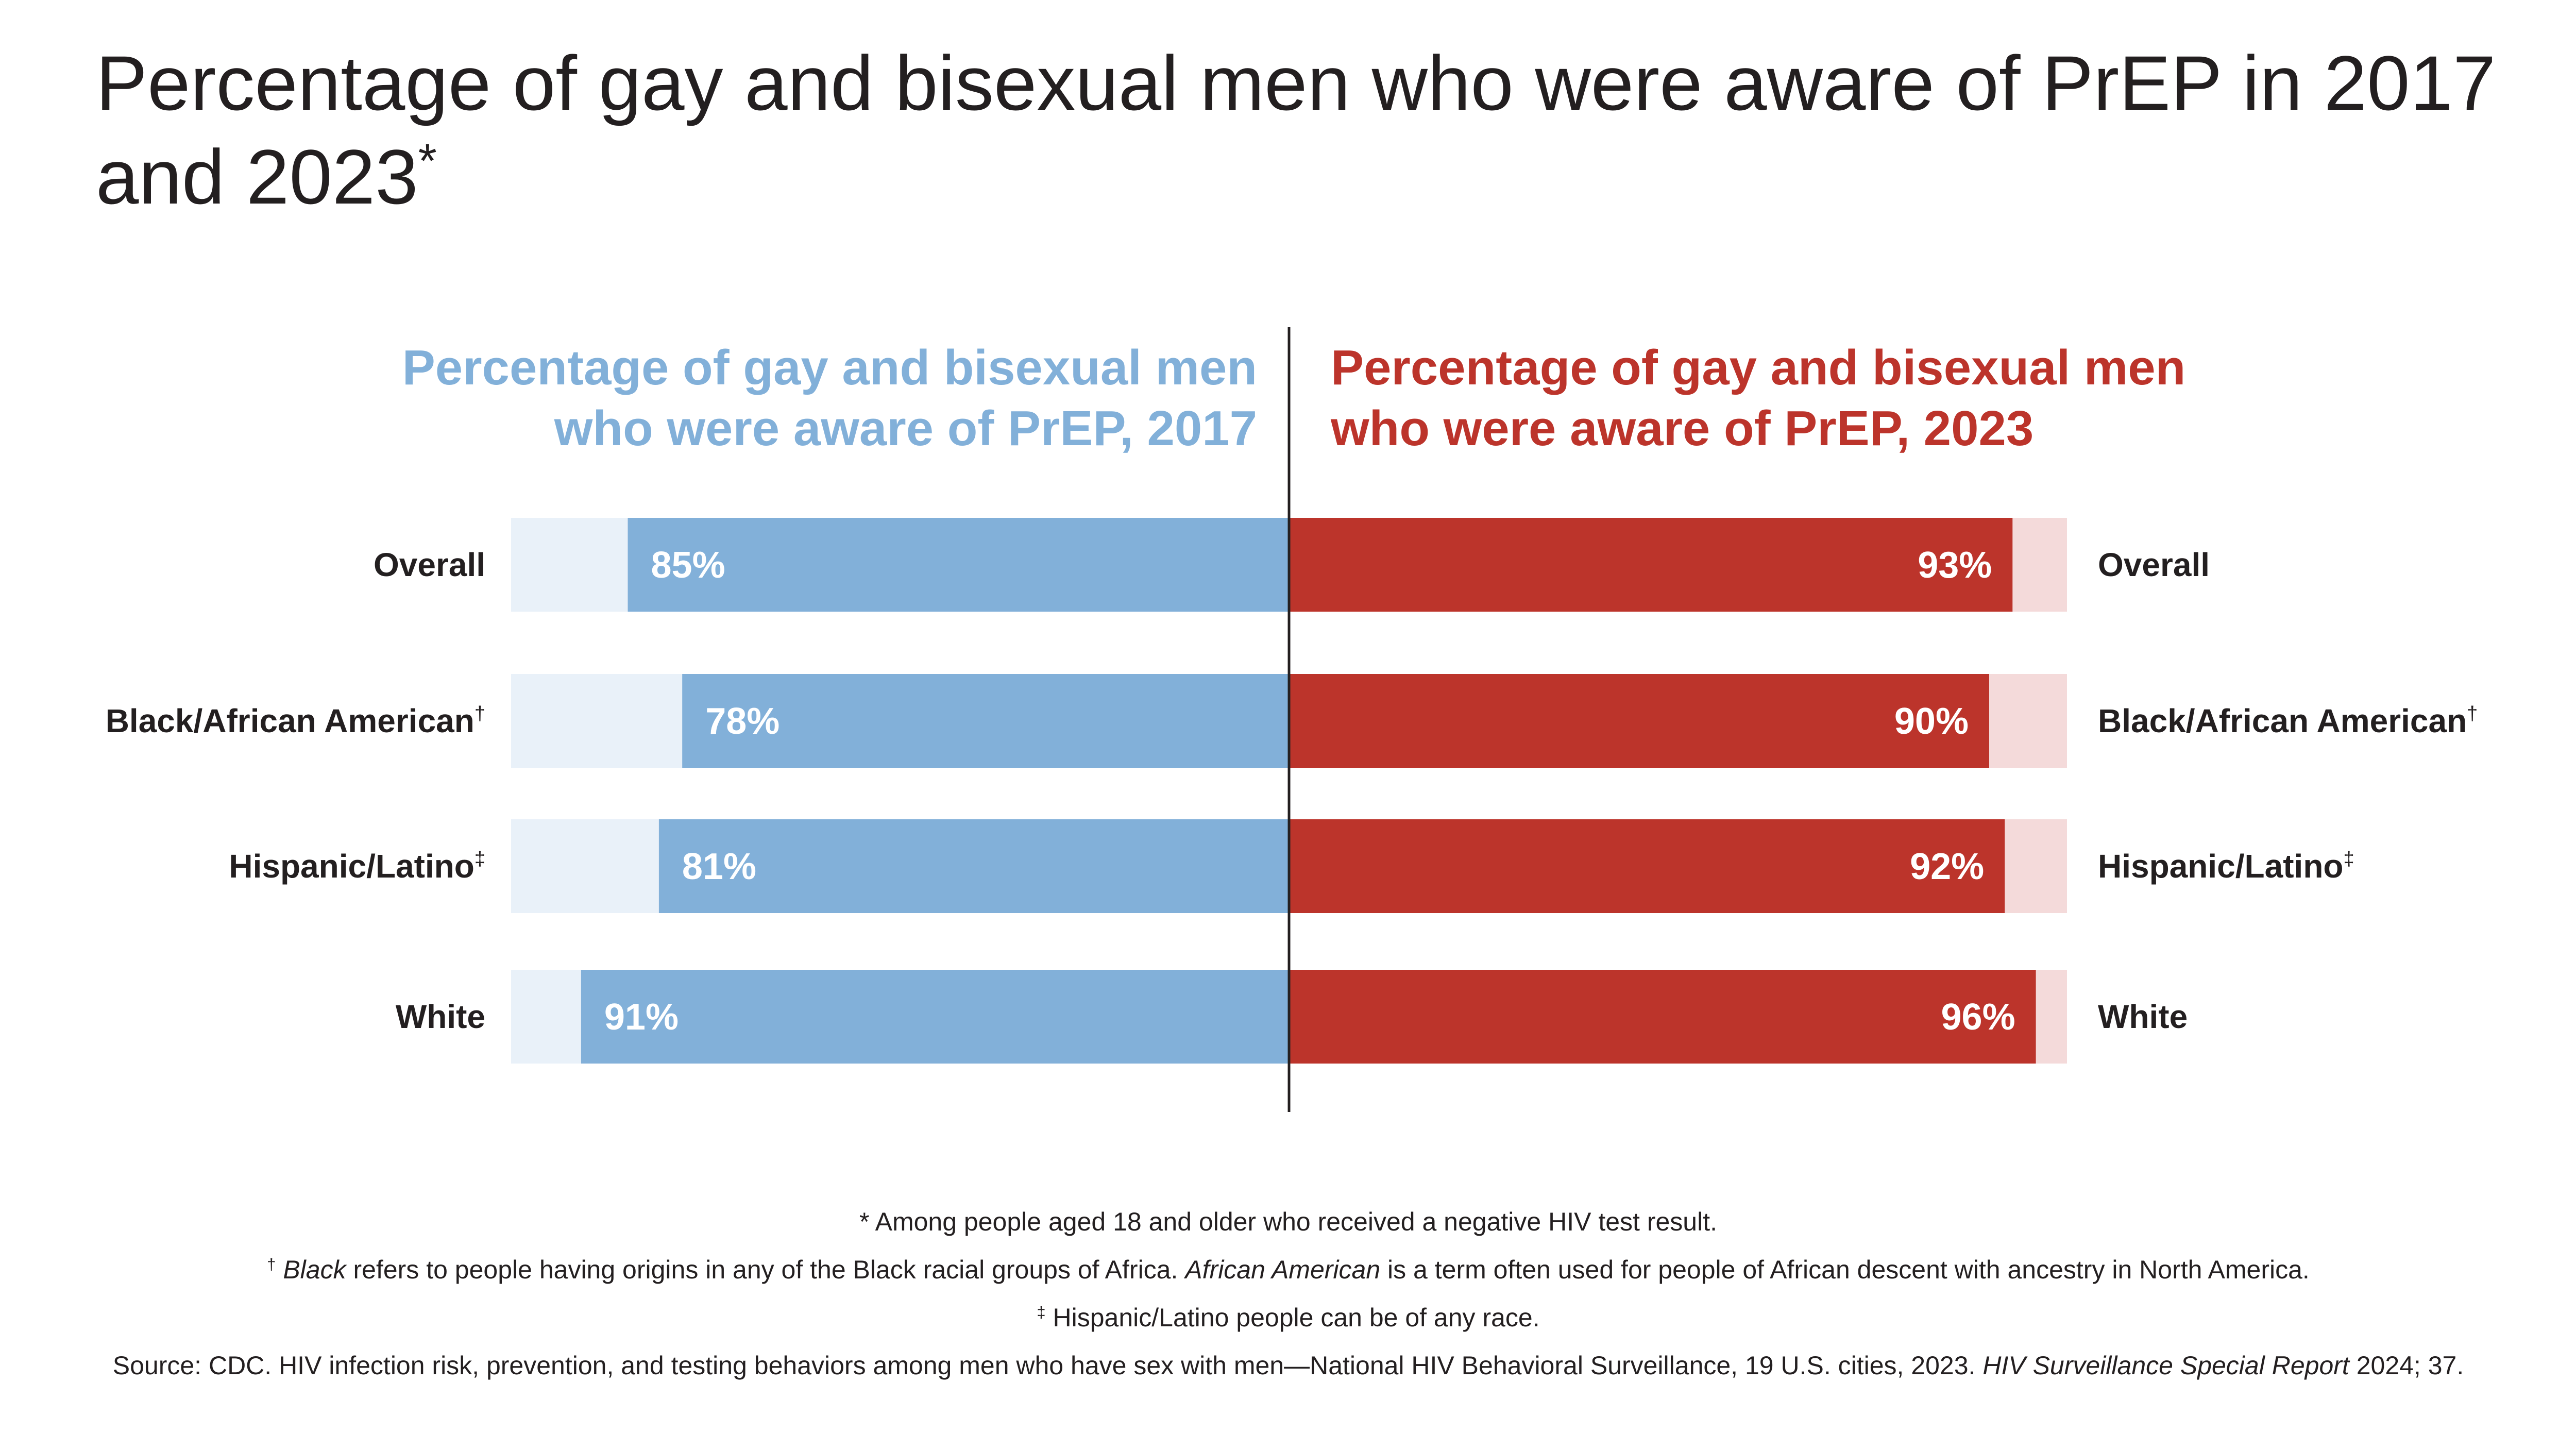 This screenshot has width=2576, height=1450. Describe the element at coordinates (829, 367) in the screenshot. I see `heading-2017-line1: Percentage of gay and bisexual men` at that location.